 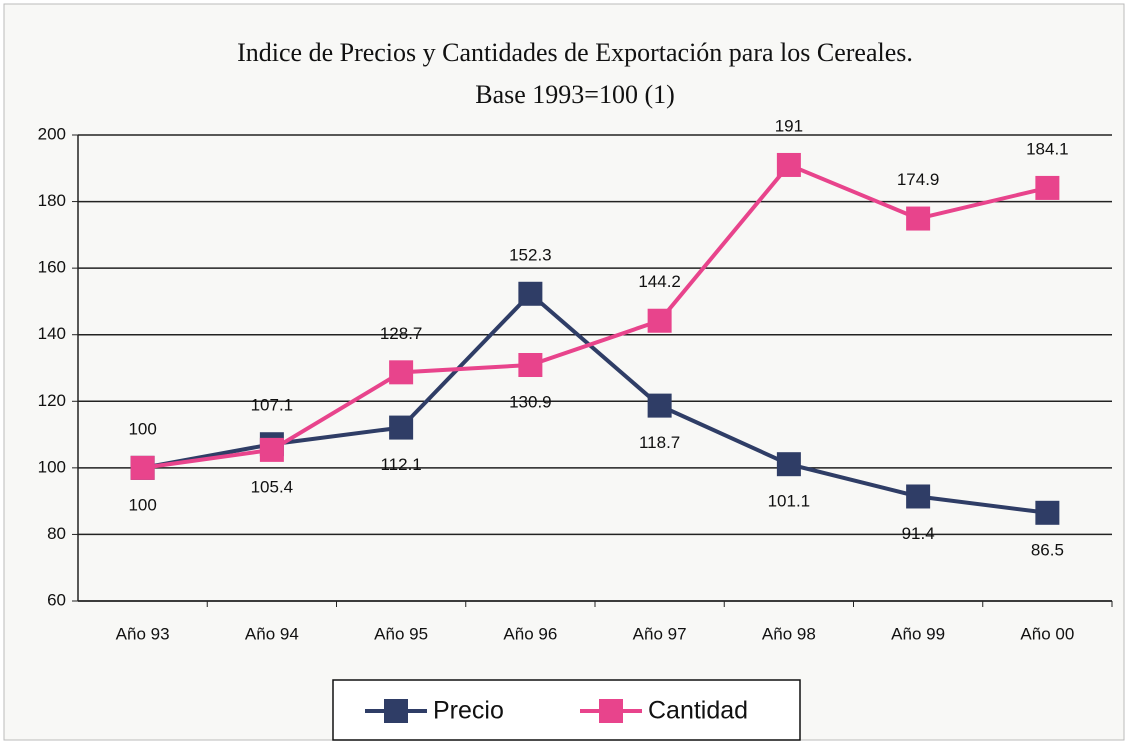 What do you see at coordinates (659, 442) in the screenshot?
I see `data-label: 118.7` at bounding box center [659, 442].